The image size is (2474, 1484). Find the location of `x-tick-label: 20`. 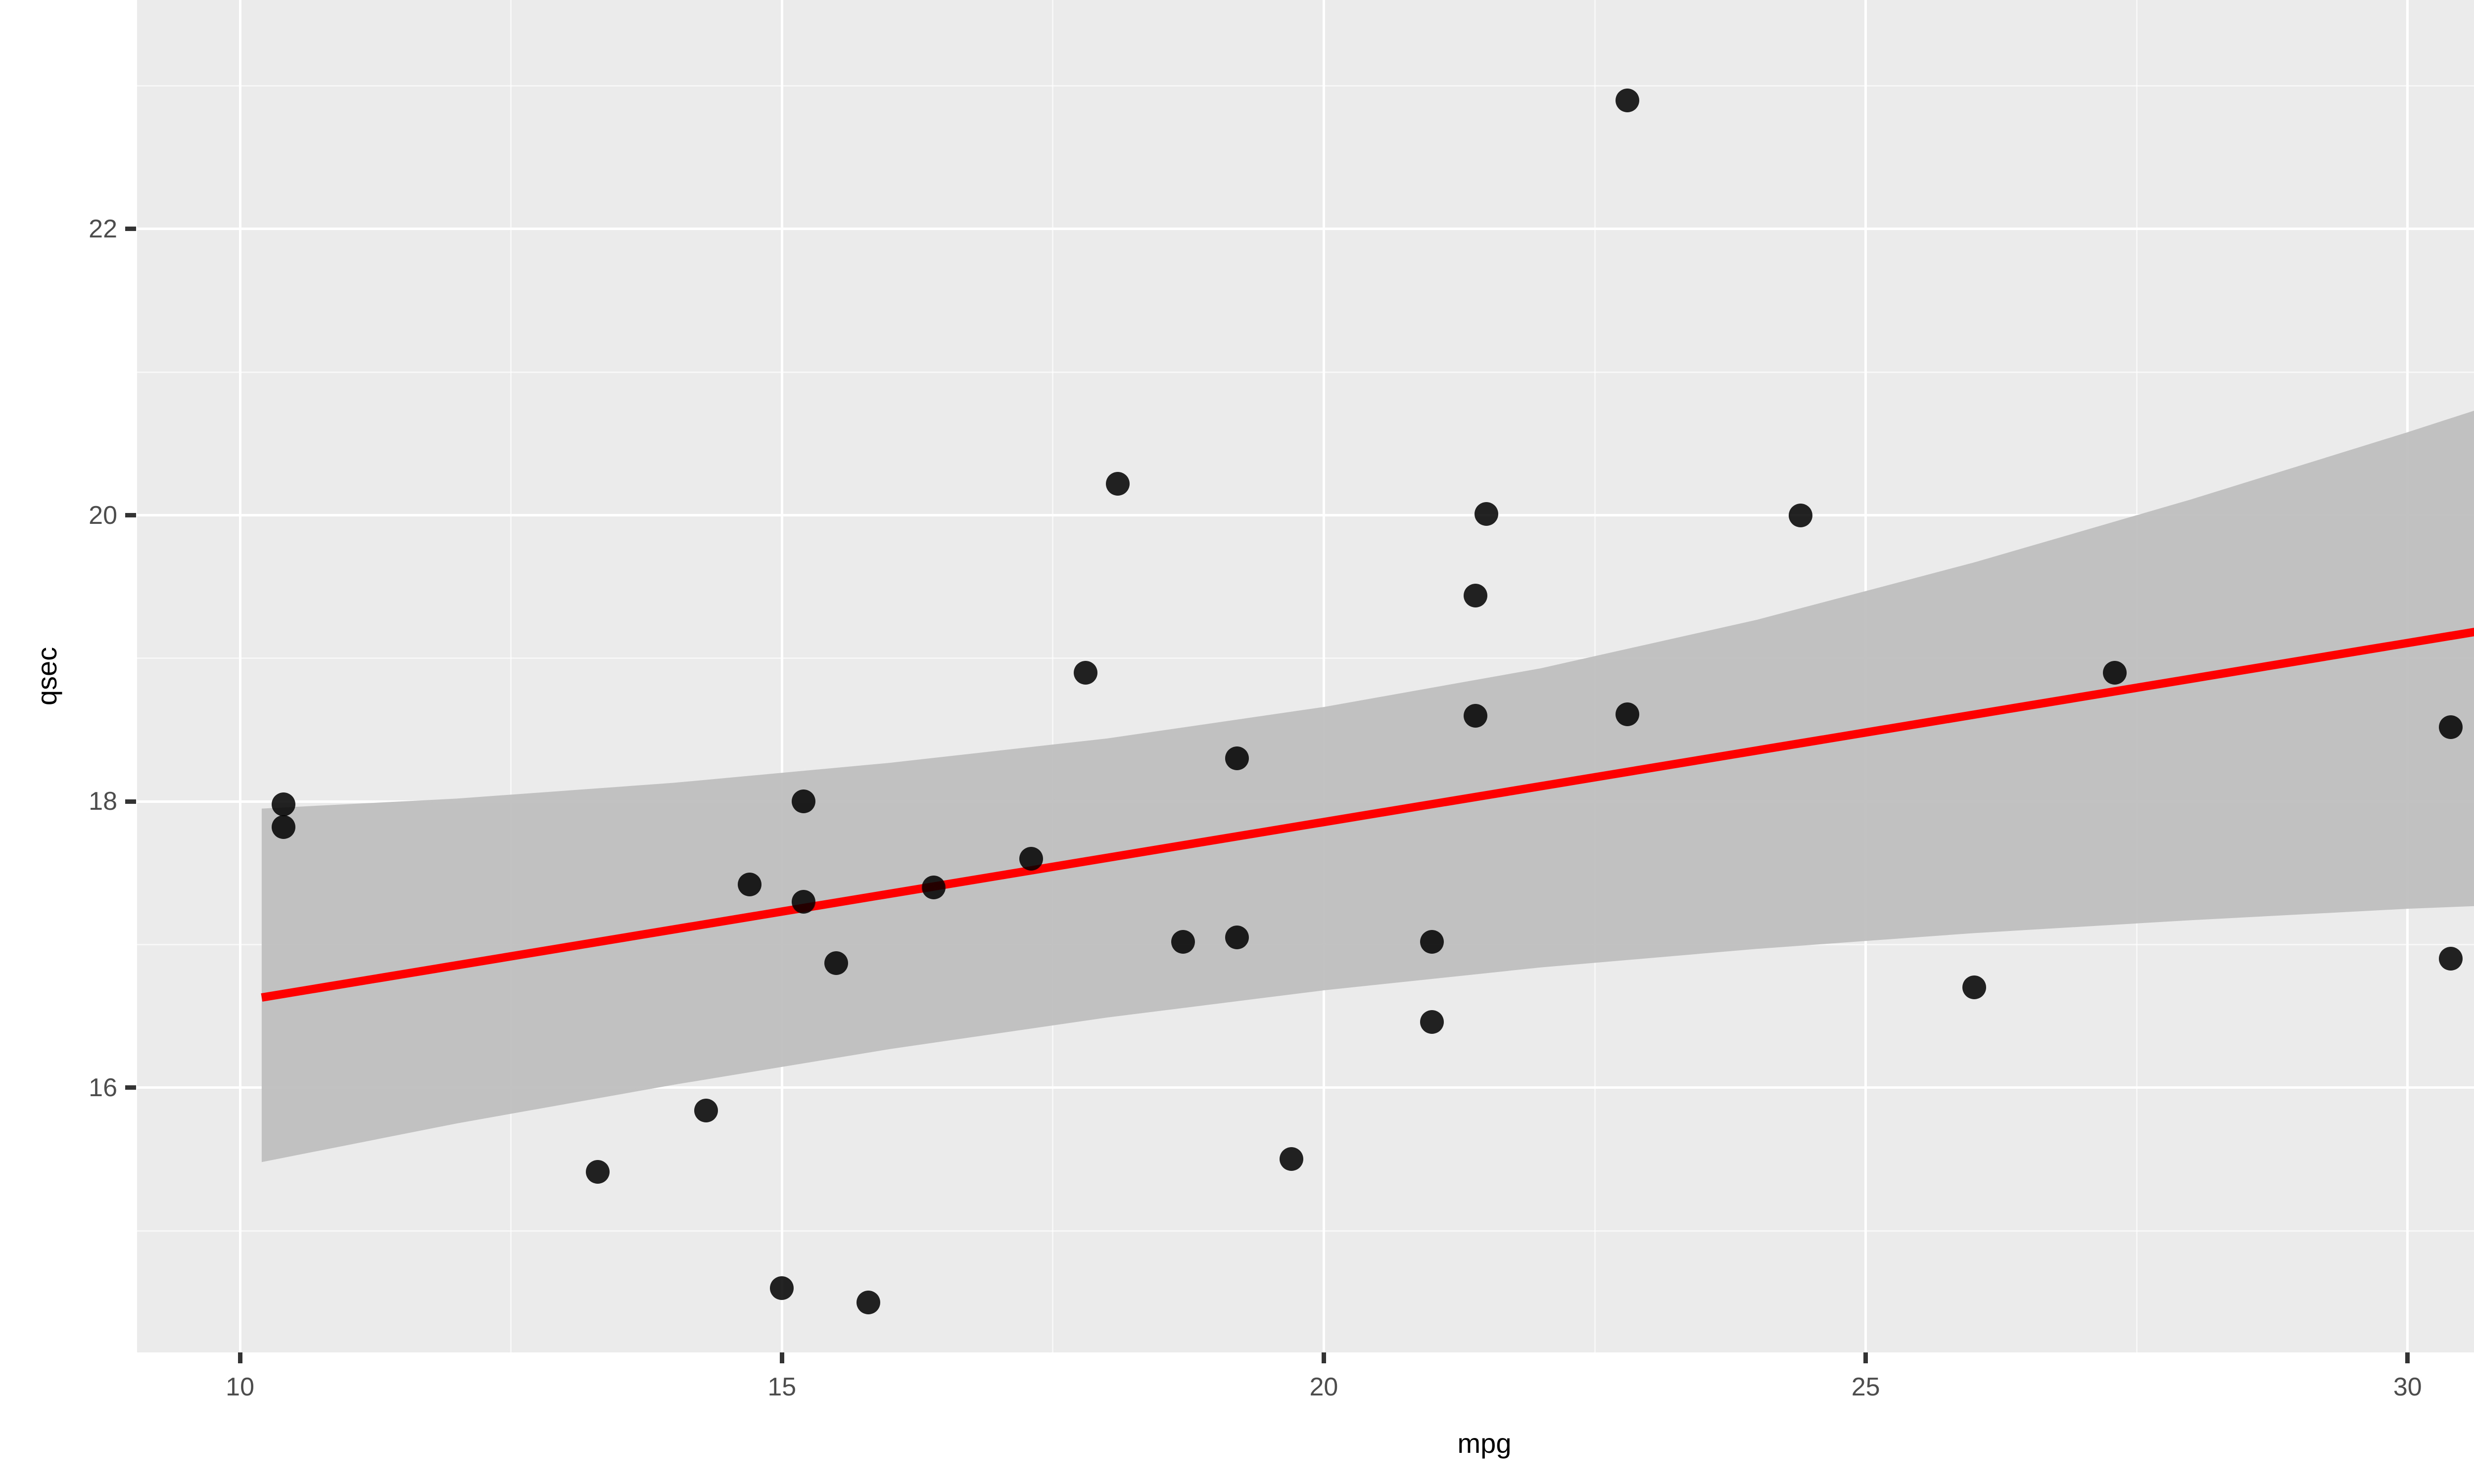

x-tick-label: 20 is located at coordinates (1324, 1387).